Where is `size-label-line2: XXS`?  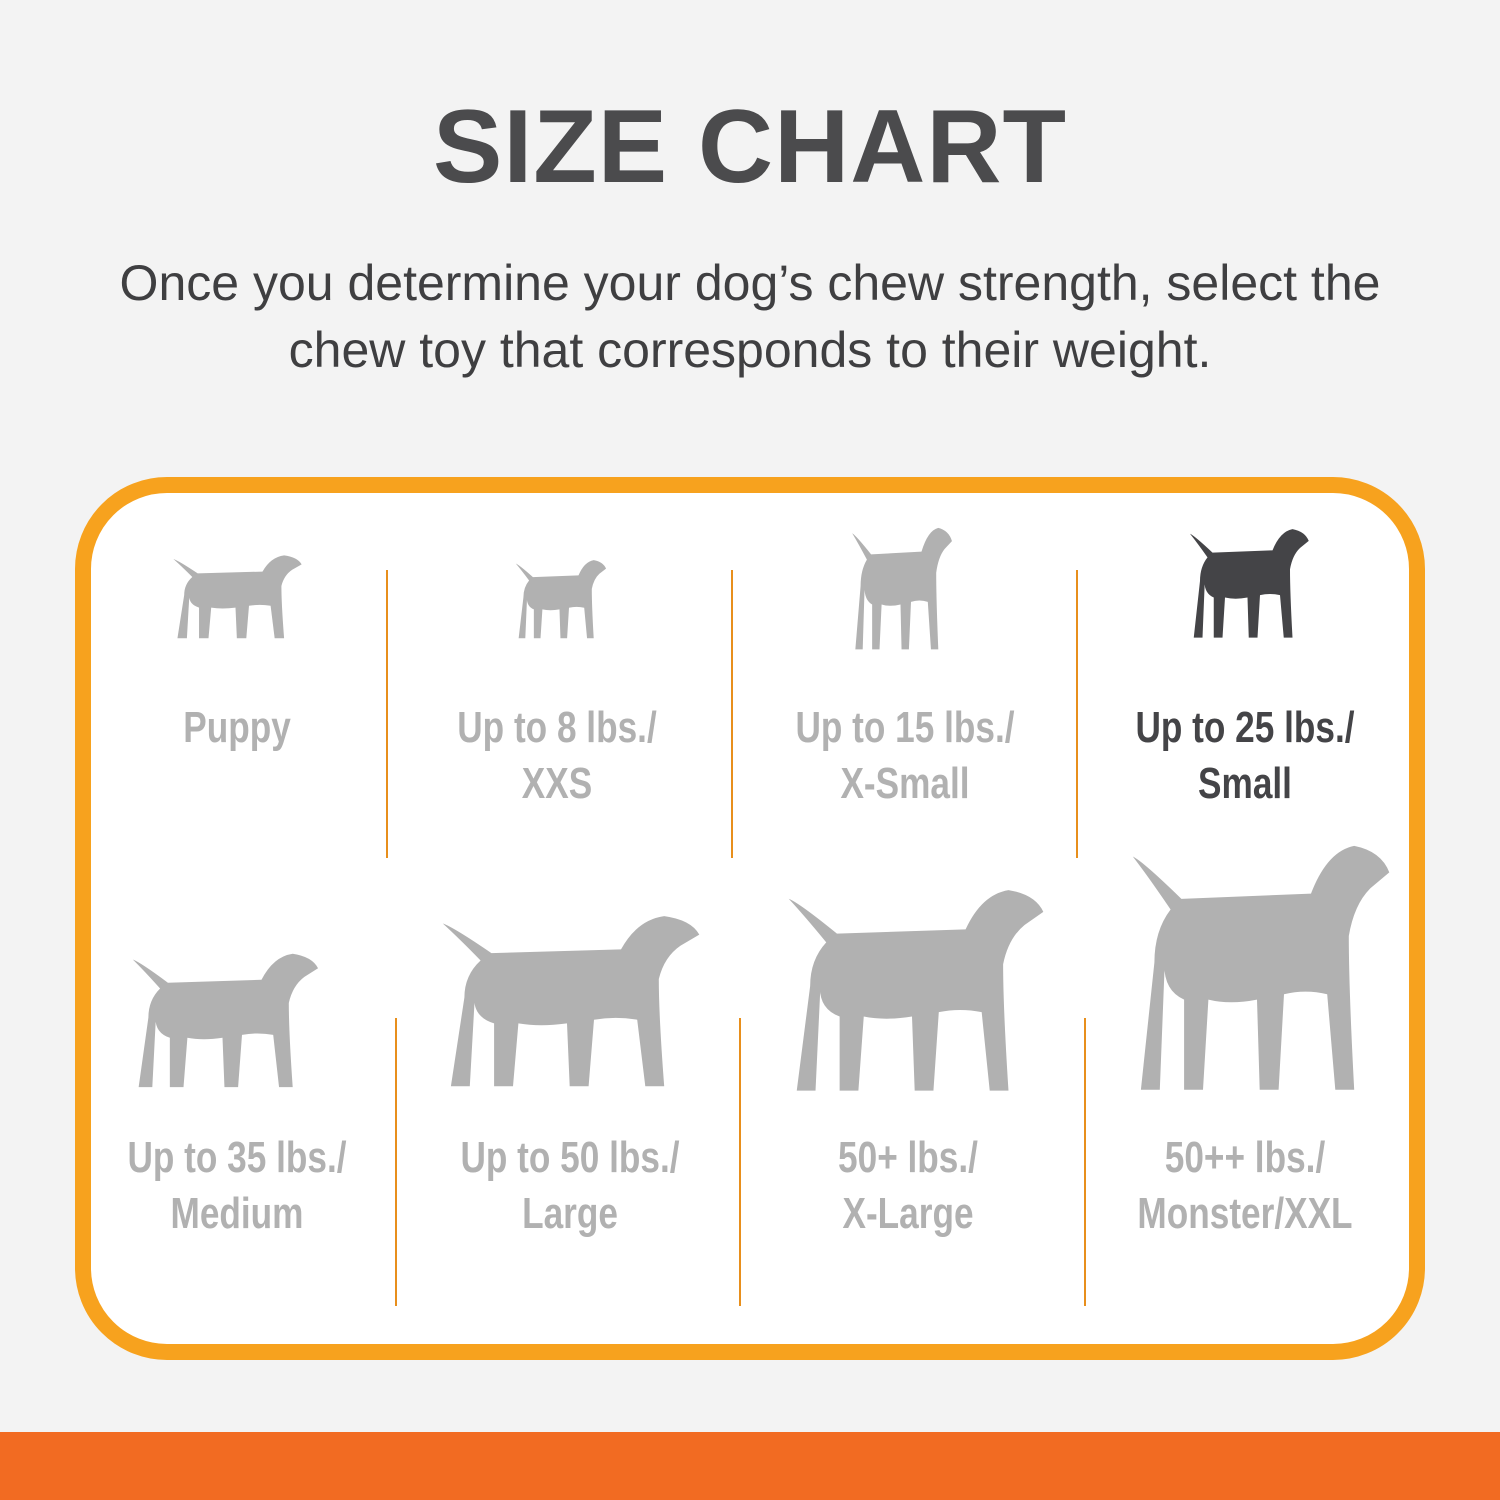
size-label-line2: XXS is located at coordinates (557, 783).